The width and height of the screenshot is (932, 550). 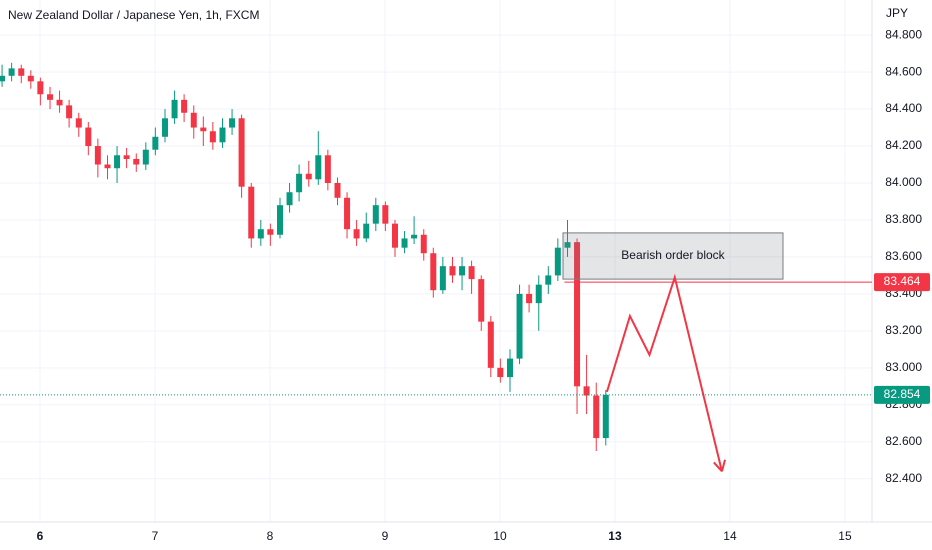 I want to click on price-label: 82.854, so click(x=902, y=394).